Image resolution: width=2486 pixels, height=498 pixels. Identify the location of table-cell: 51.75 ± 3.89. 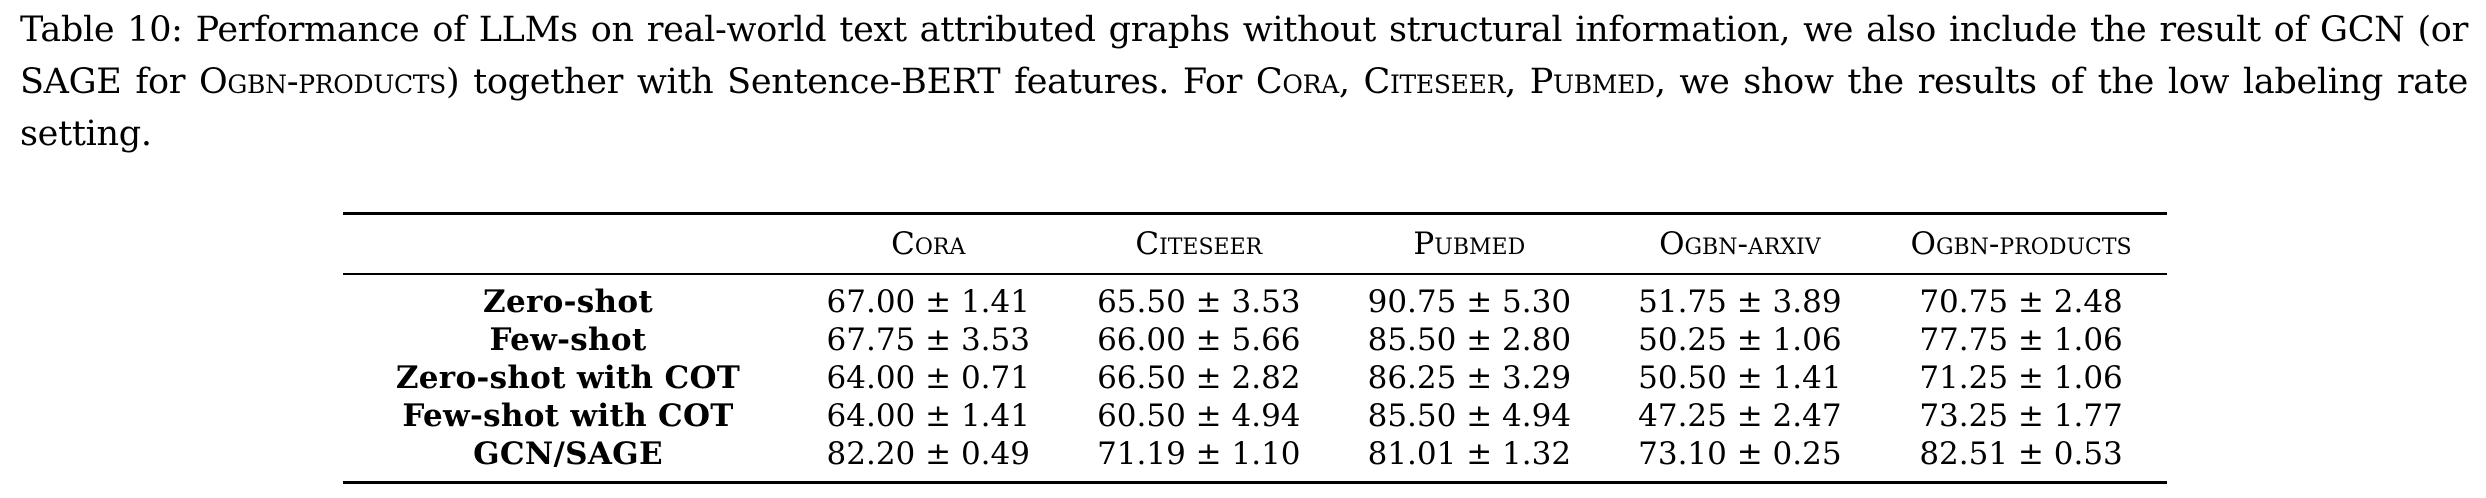
(1740, 302).